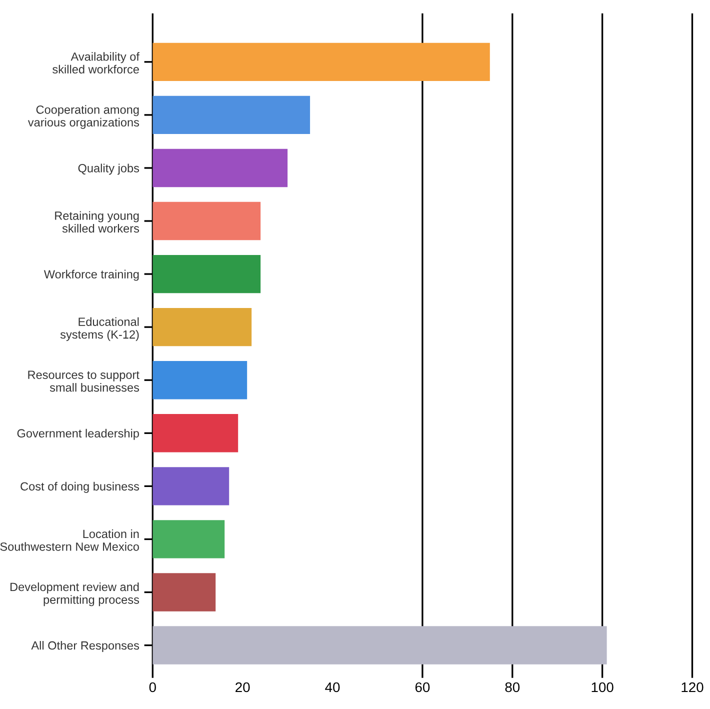  Describe the element at coordinates (97, 222) in the screenshot. I see `y-tick-label: Retaining young skilled workers` at that location.